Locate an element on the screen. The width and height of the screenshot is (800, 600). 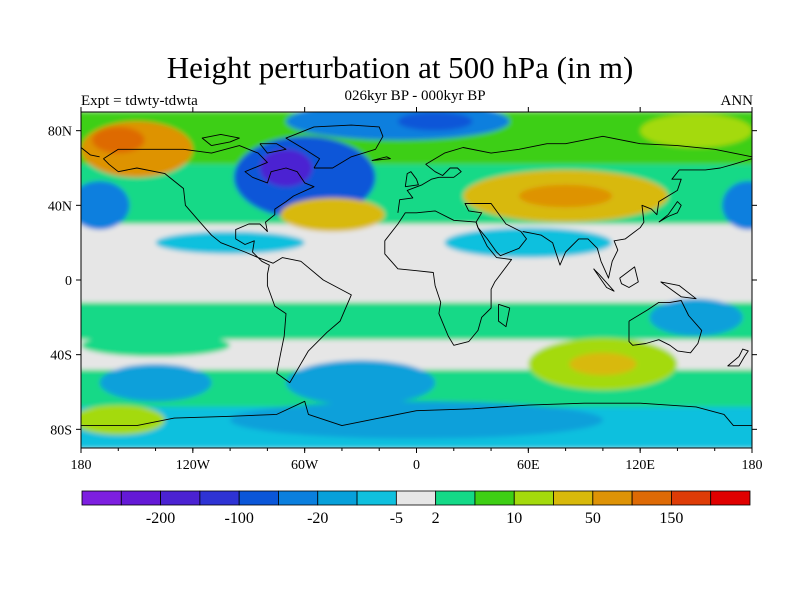
colorbar: -200 -100 -20 -5 2 10 50 150 is located at coordinates (416, 508).